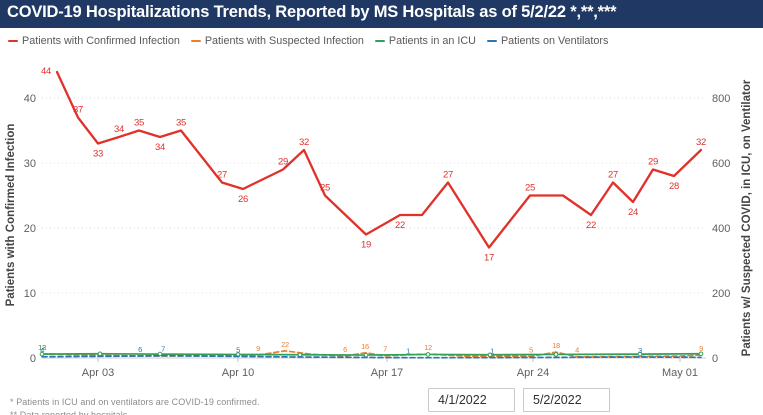 This screenshot has height=415, width=763. What do you see at coordinates (345, 349) in the screenshot?
I see `data-label-patients-with-suspected-infection: 6` at bounding box center [345, 349].